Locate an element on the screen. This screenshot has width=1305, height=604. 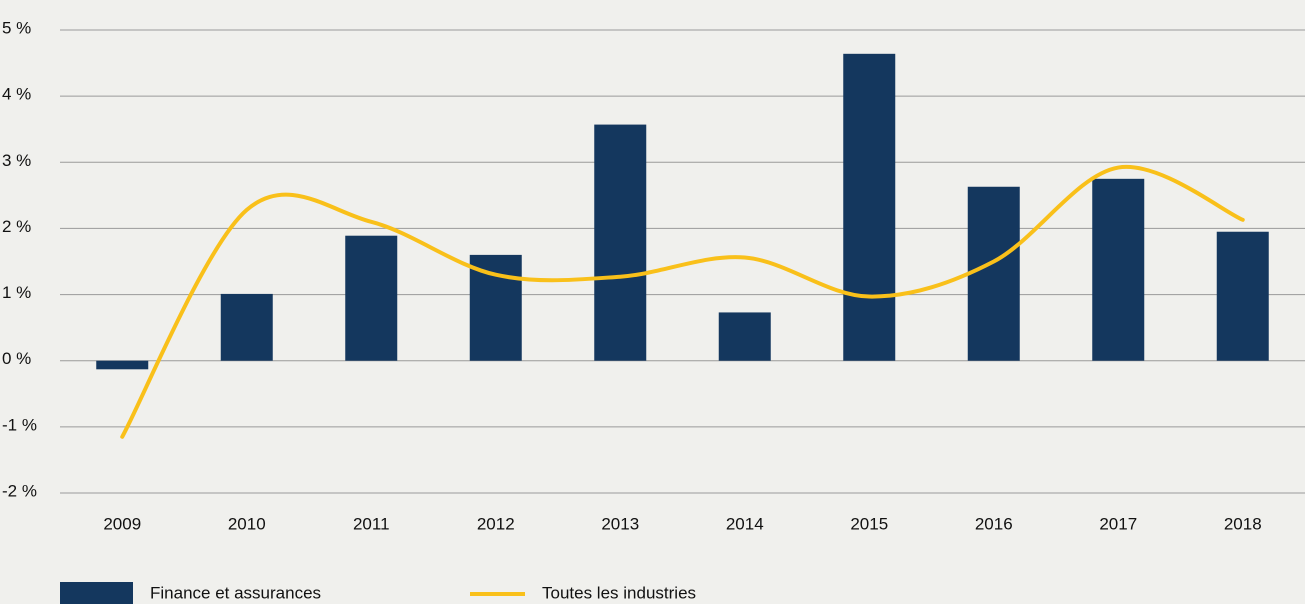
y-tick-label: 2 % is located at coordinates (16, 226).